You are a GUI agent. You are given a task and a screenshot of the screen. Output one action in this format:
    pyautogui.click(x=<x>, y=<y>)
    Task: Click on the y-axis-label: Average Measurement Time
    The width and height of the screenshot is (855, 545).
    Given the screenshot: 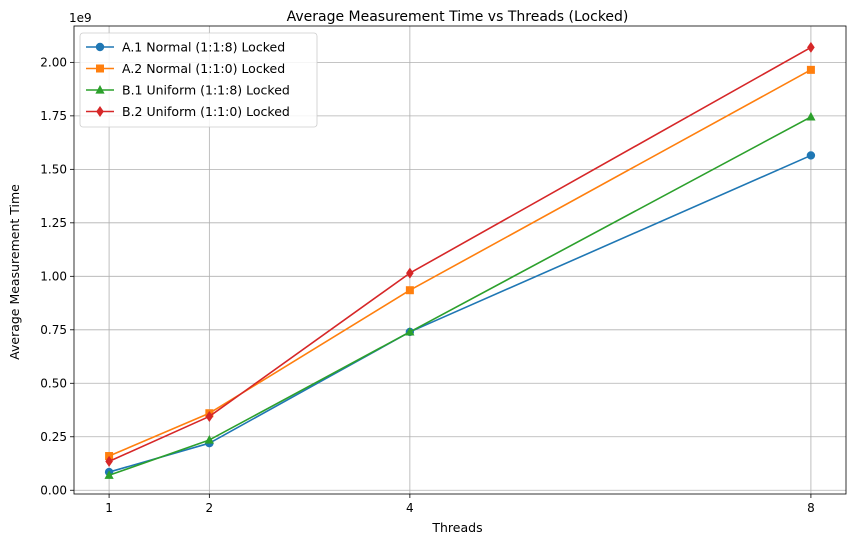 What is the action you would take?
    pyautogui.click(x=14, y=272)
    